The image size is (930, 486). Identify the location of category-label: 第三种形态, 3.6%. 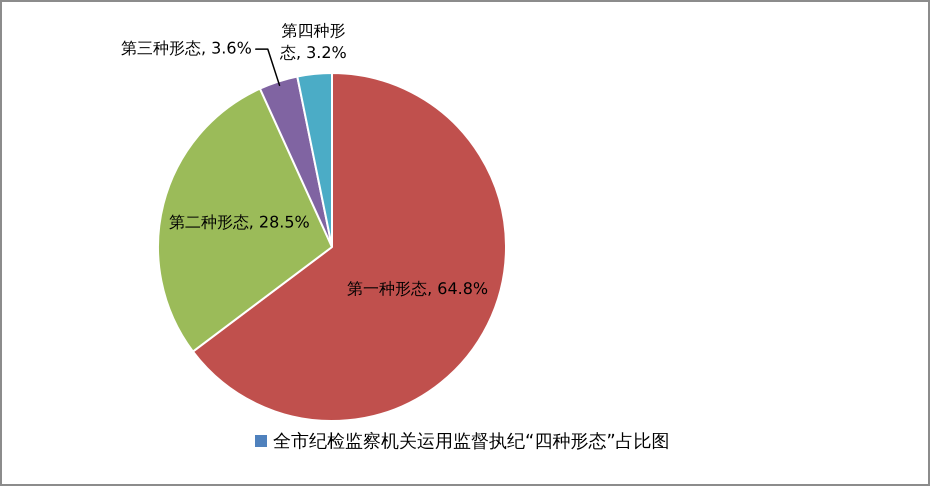
(186, 48).